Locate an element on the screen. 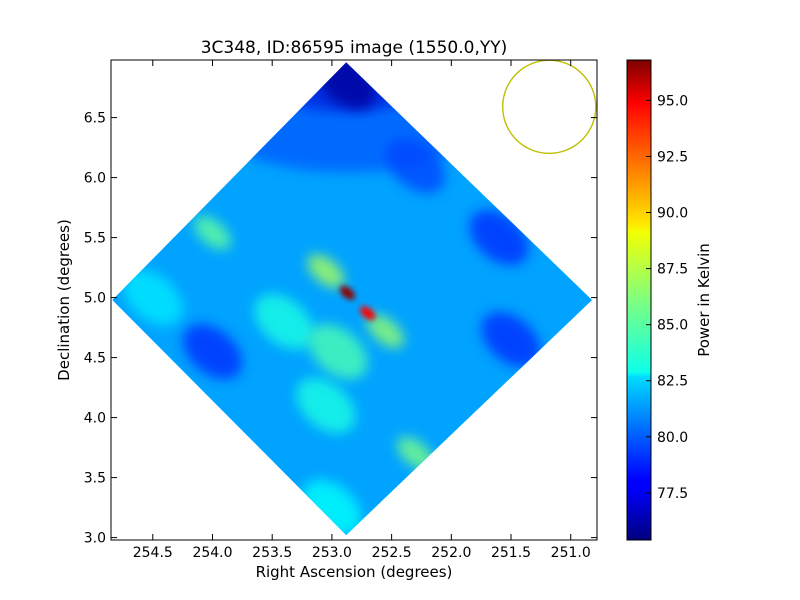 Image resolution: width=800 pixels, height=600 pixels. colorbar-tick-label: 87.5 is located at coordinates (672, 270).